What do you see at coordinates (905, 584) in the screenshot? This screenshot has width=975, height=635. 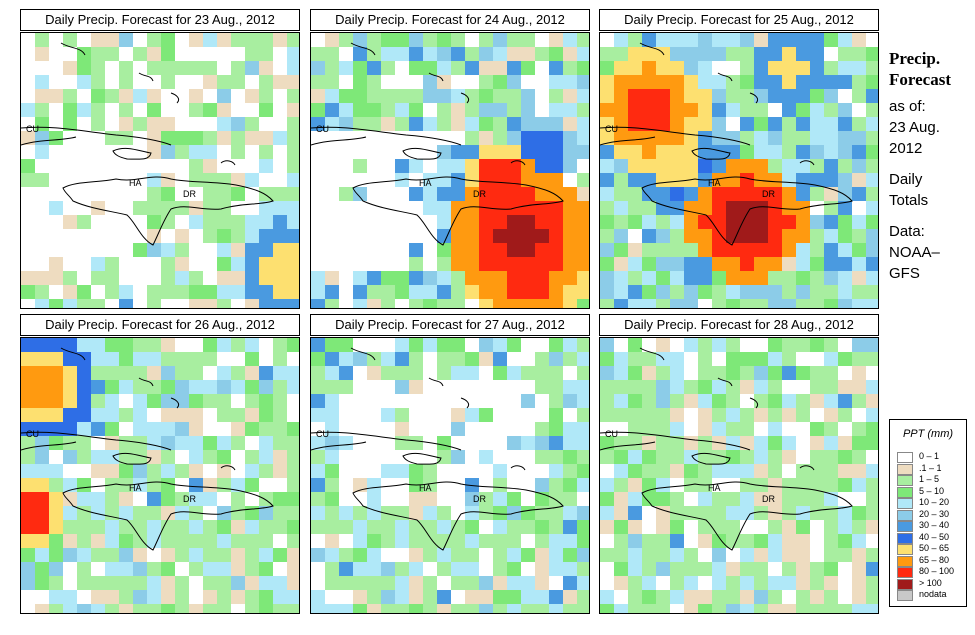 I see `legend-swatch` at bounding box center [905, 584].